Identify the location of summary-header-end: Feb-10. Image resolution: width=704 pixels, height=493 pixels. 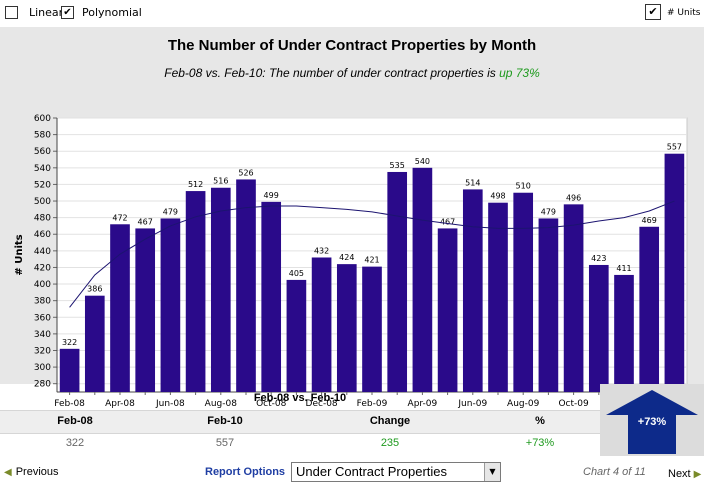
(225, 421).